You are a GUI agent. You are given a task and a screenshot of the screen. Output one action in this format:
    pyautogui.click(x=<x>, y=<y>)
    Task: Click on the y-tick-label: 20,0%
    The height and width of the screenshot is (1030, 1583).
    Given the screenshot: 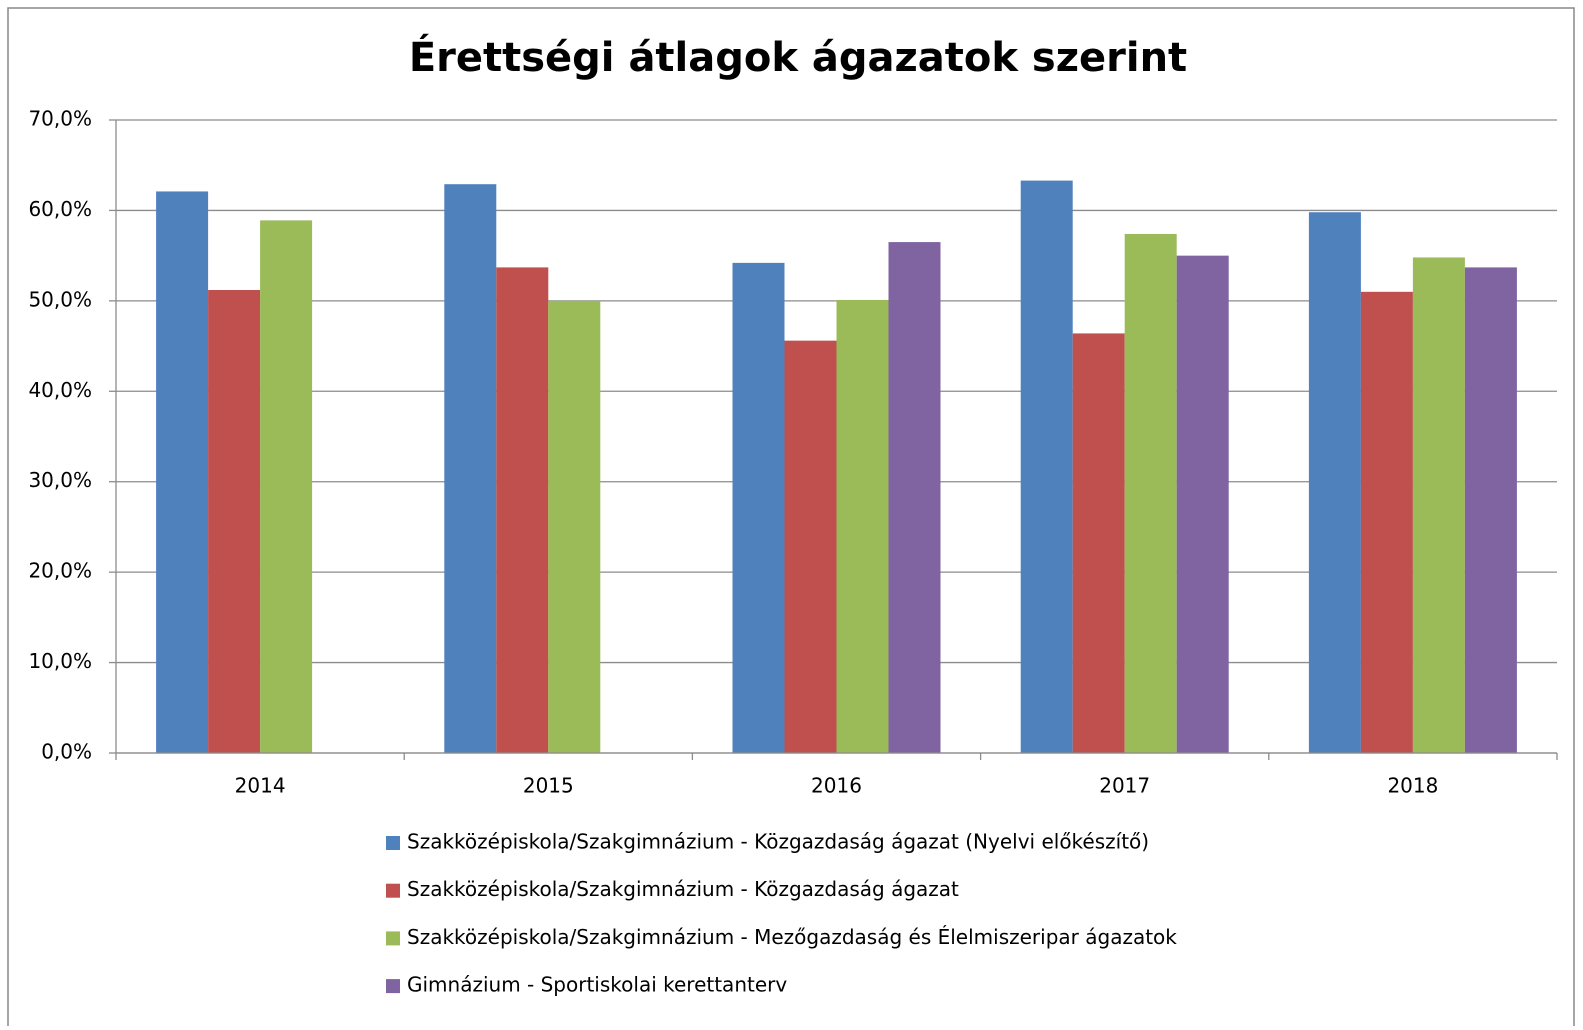 What is the action you would take?
    pyautogui.click(x=60, y=571)
    